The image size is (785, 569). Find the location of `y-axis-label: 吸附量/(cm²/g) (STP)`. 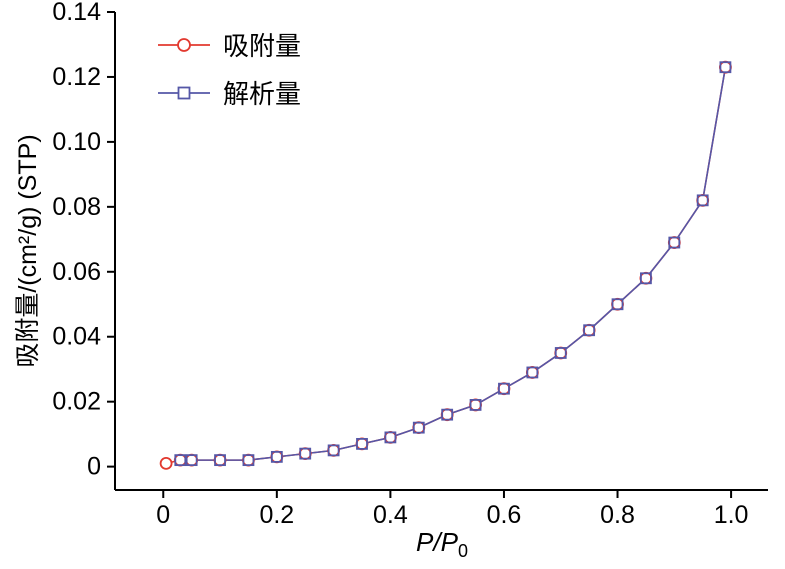

y-axis-label: 吸附量/(cm²/g) (STP) is located at coordinates (28, 251).